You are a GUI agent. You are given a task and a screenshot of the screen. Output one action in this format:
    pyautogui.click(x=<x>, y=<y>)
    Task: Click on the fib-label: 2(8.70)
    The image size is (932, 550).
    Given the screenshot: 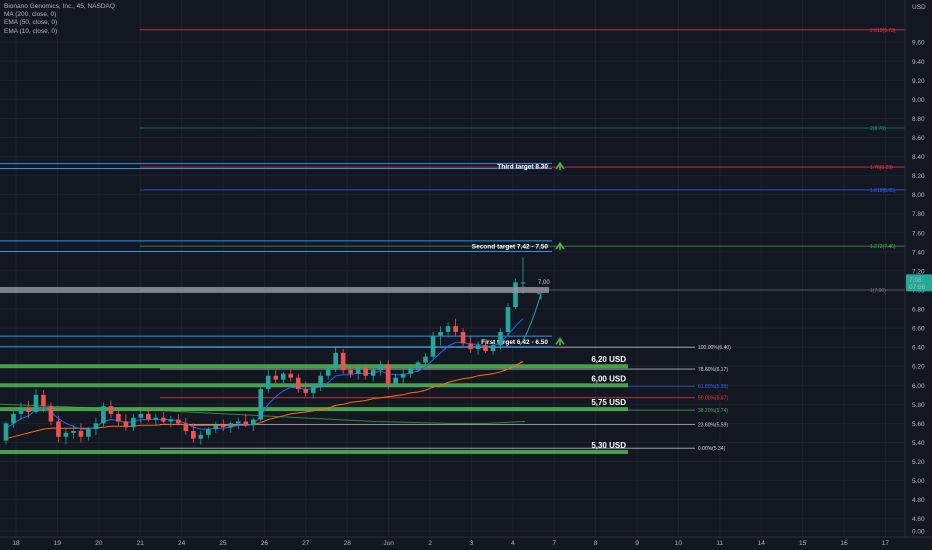 What is the action you would take?
    pyautogui.click(x=878, y=129)
    